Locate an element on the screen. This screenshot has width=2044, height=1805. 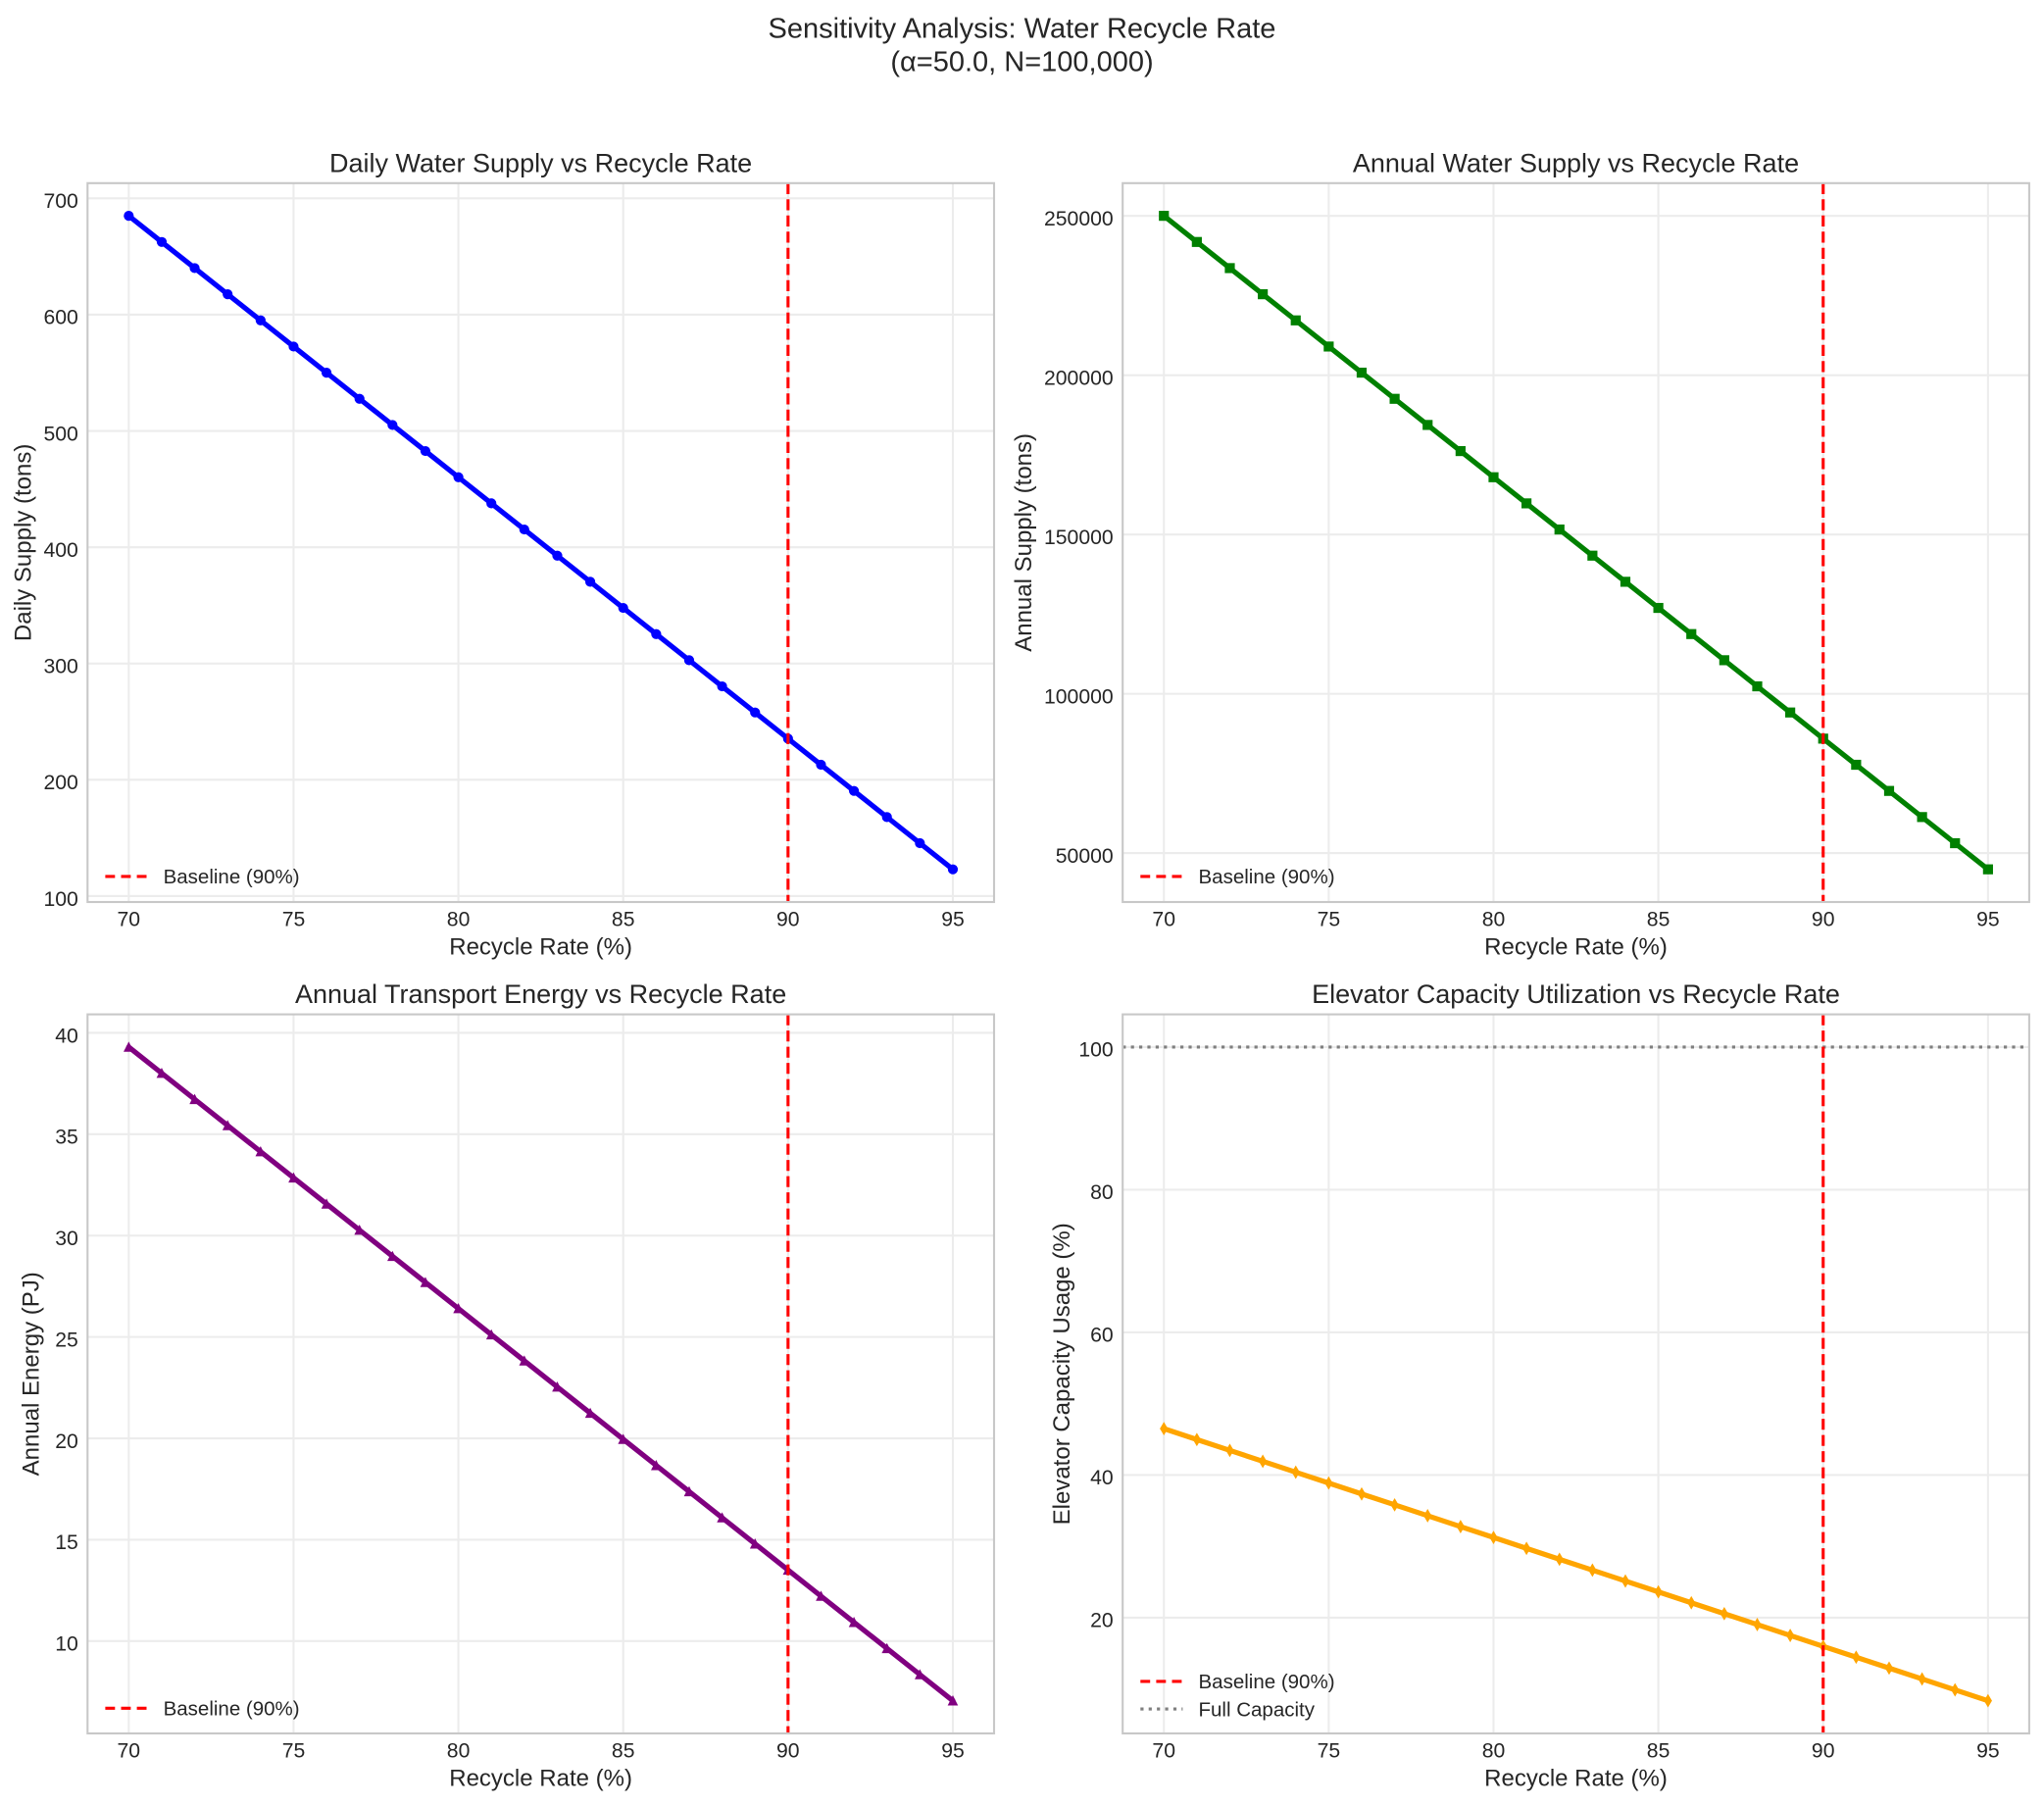
svg-text: 600 is located at coordinates (60, 318).